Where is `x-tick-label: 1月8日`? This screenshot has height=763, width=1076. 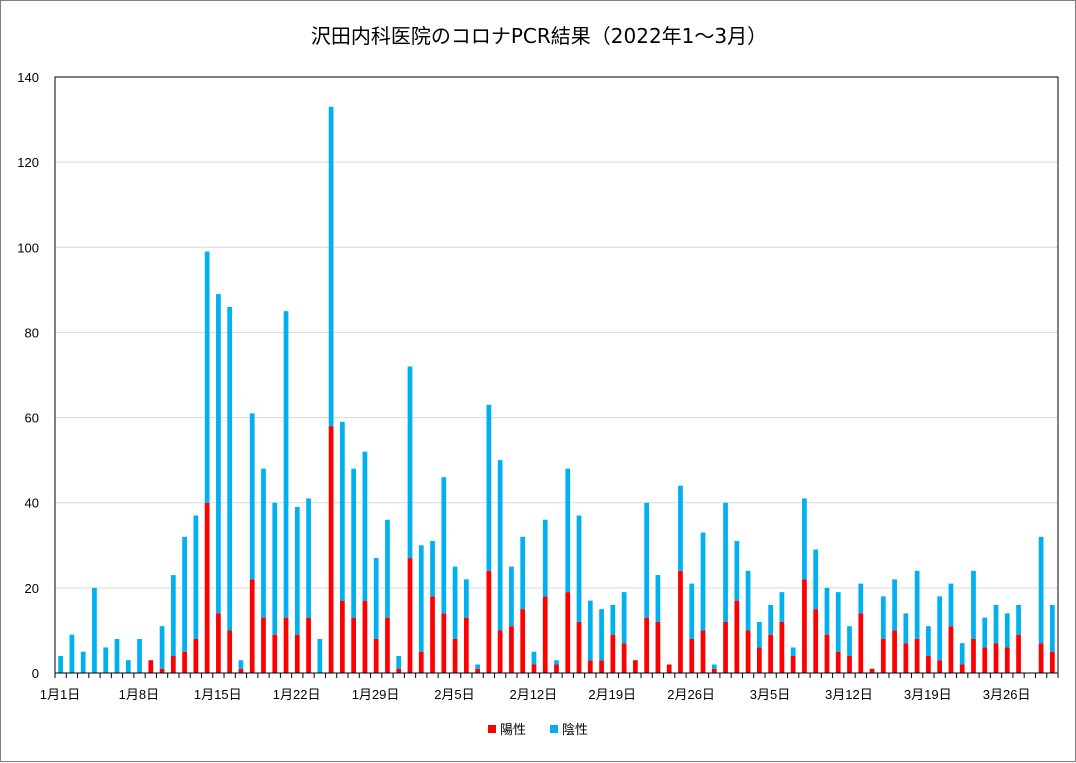
x-tick-label: 1月8日 is located at coordinates (139, 694).